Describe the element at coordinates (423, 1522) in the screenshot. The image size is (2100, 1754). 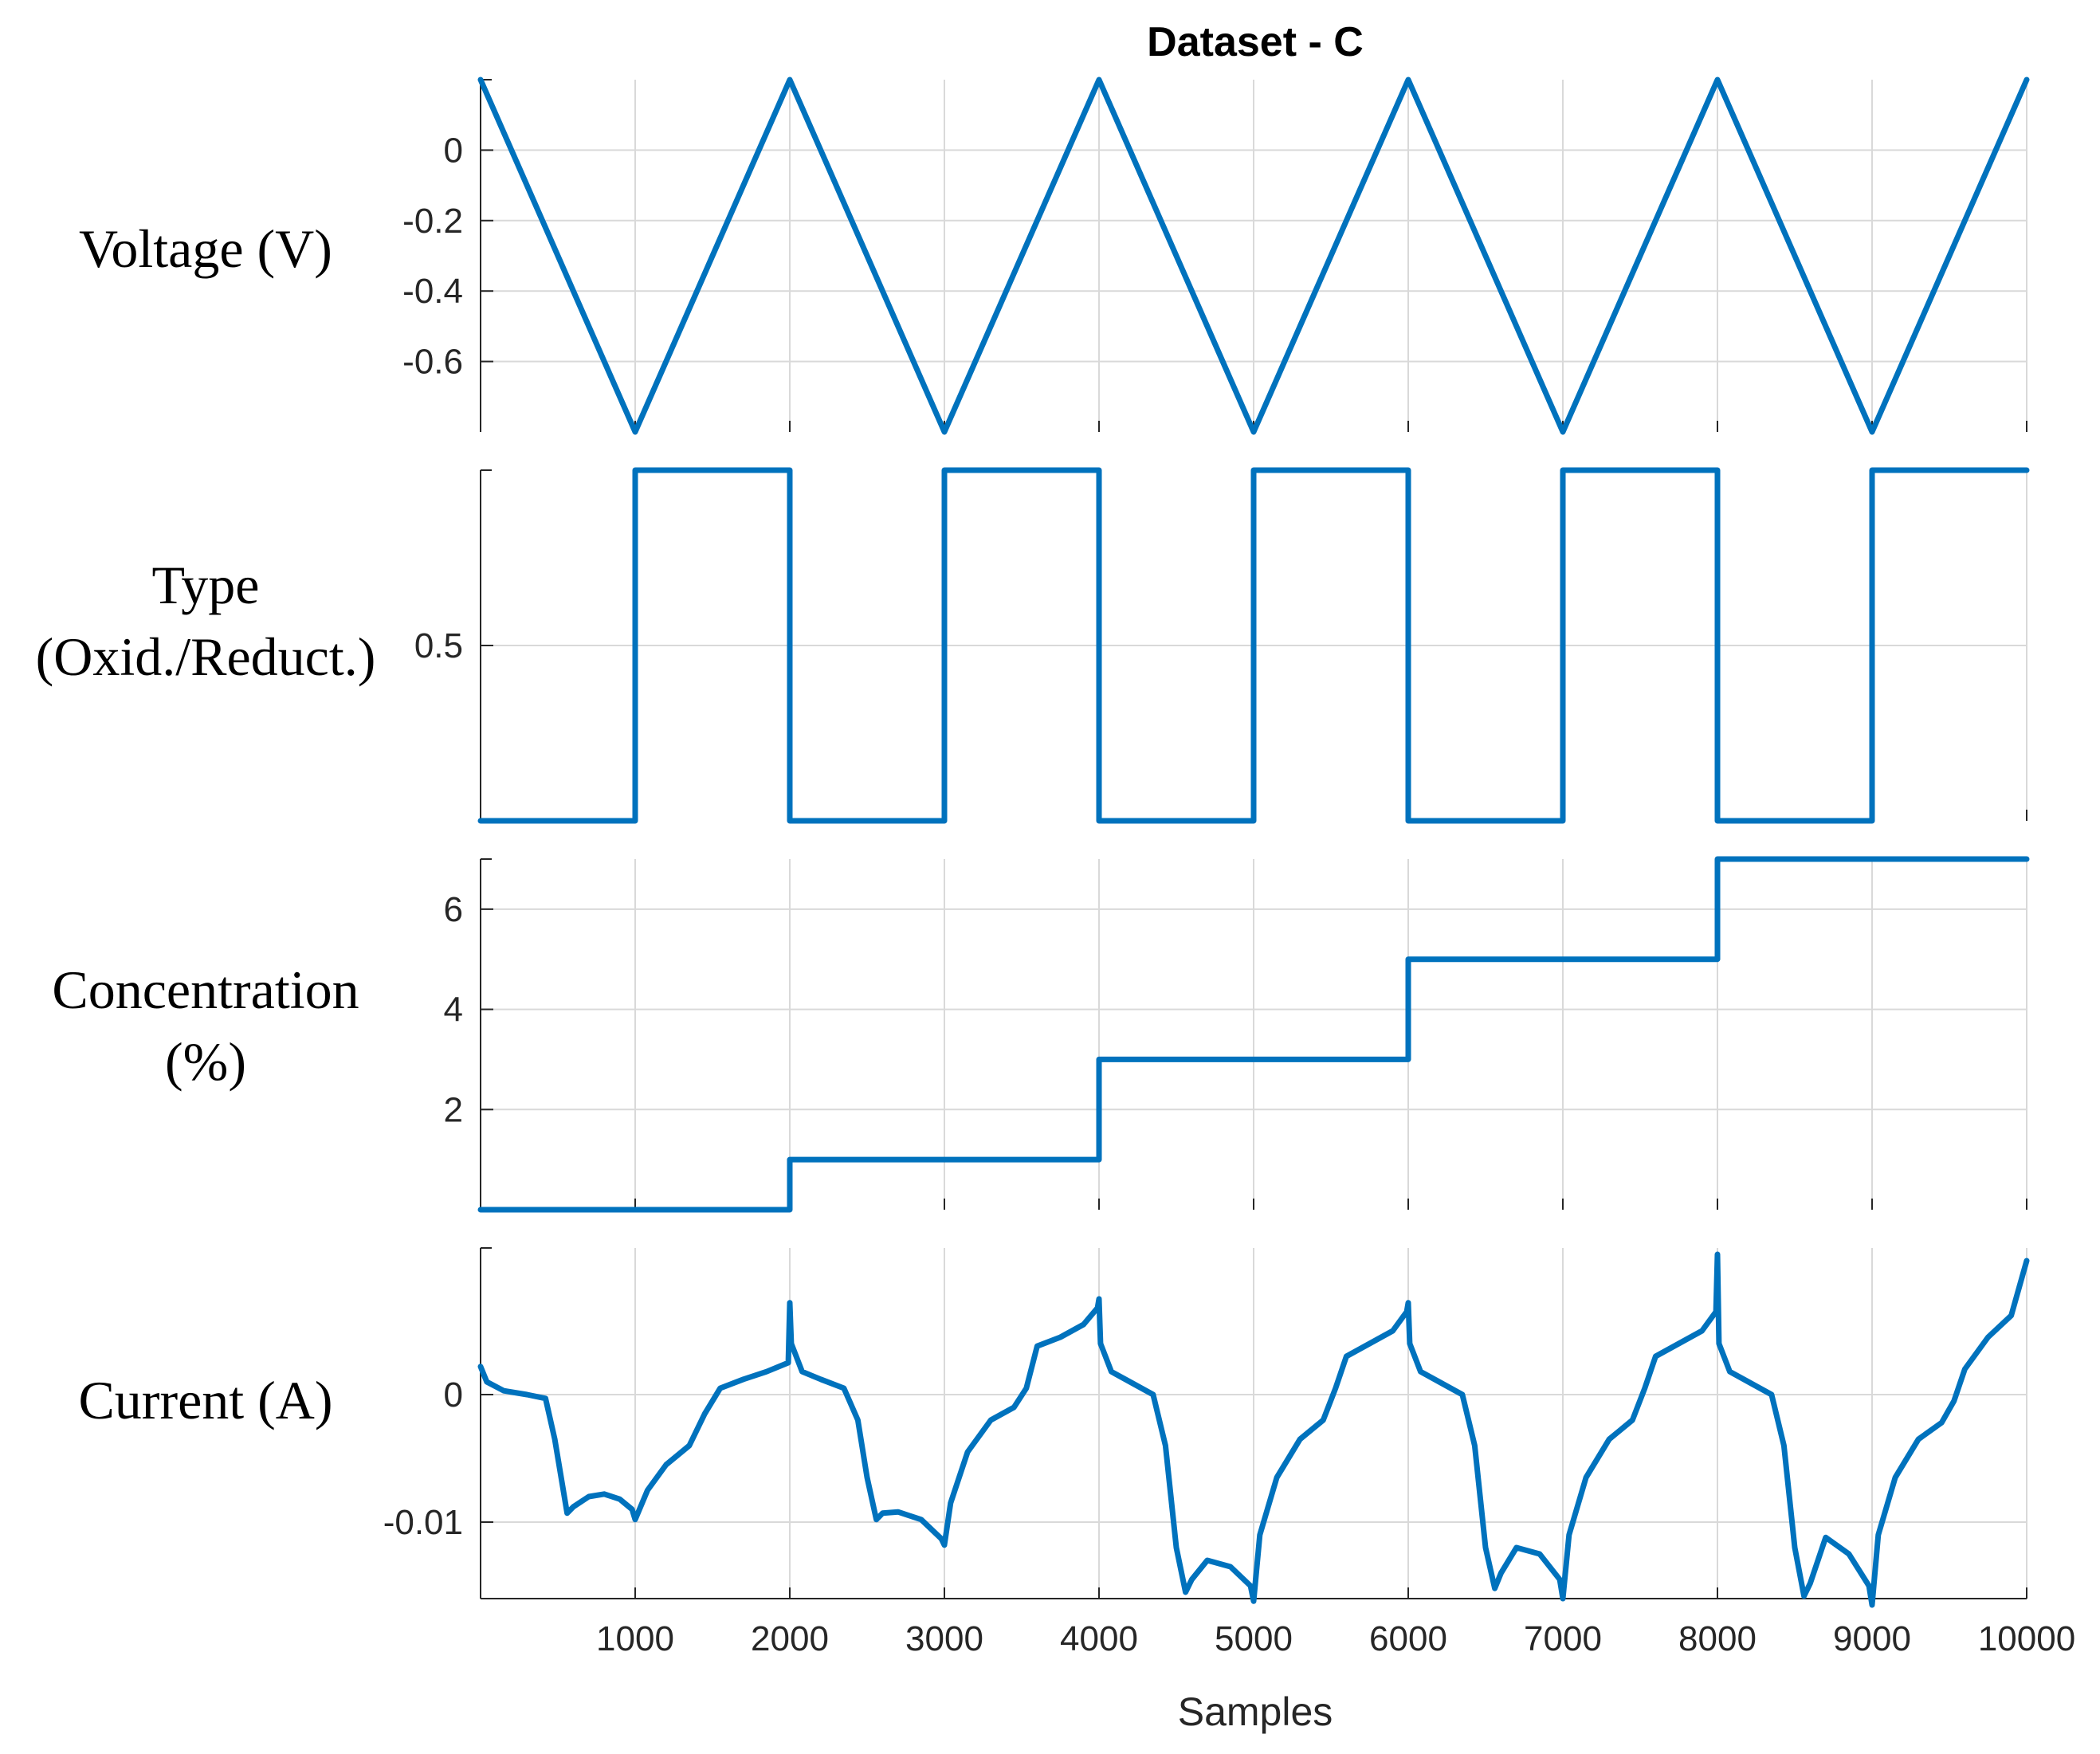
I see `y-tick-label: -0.01` at that location.